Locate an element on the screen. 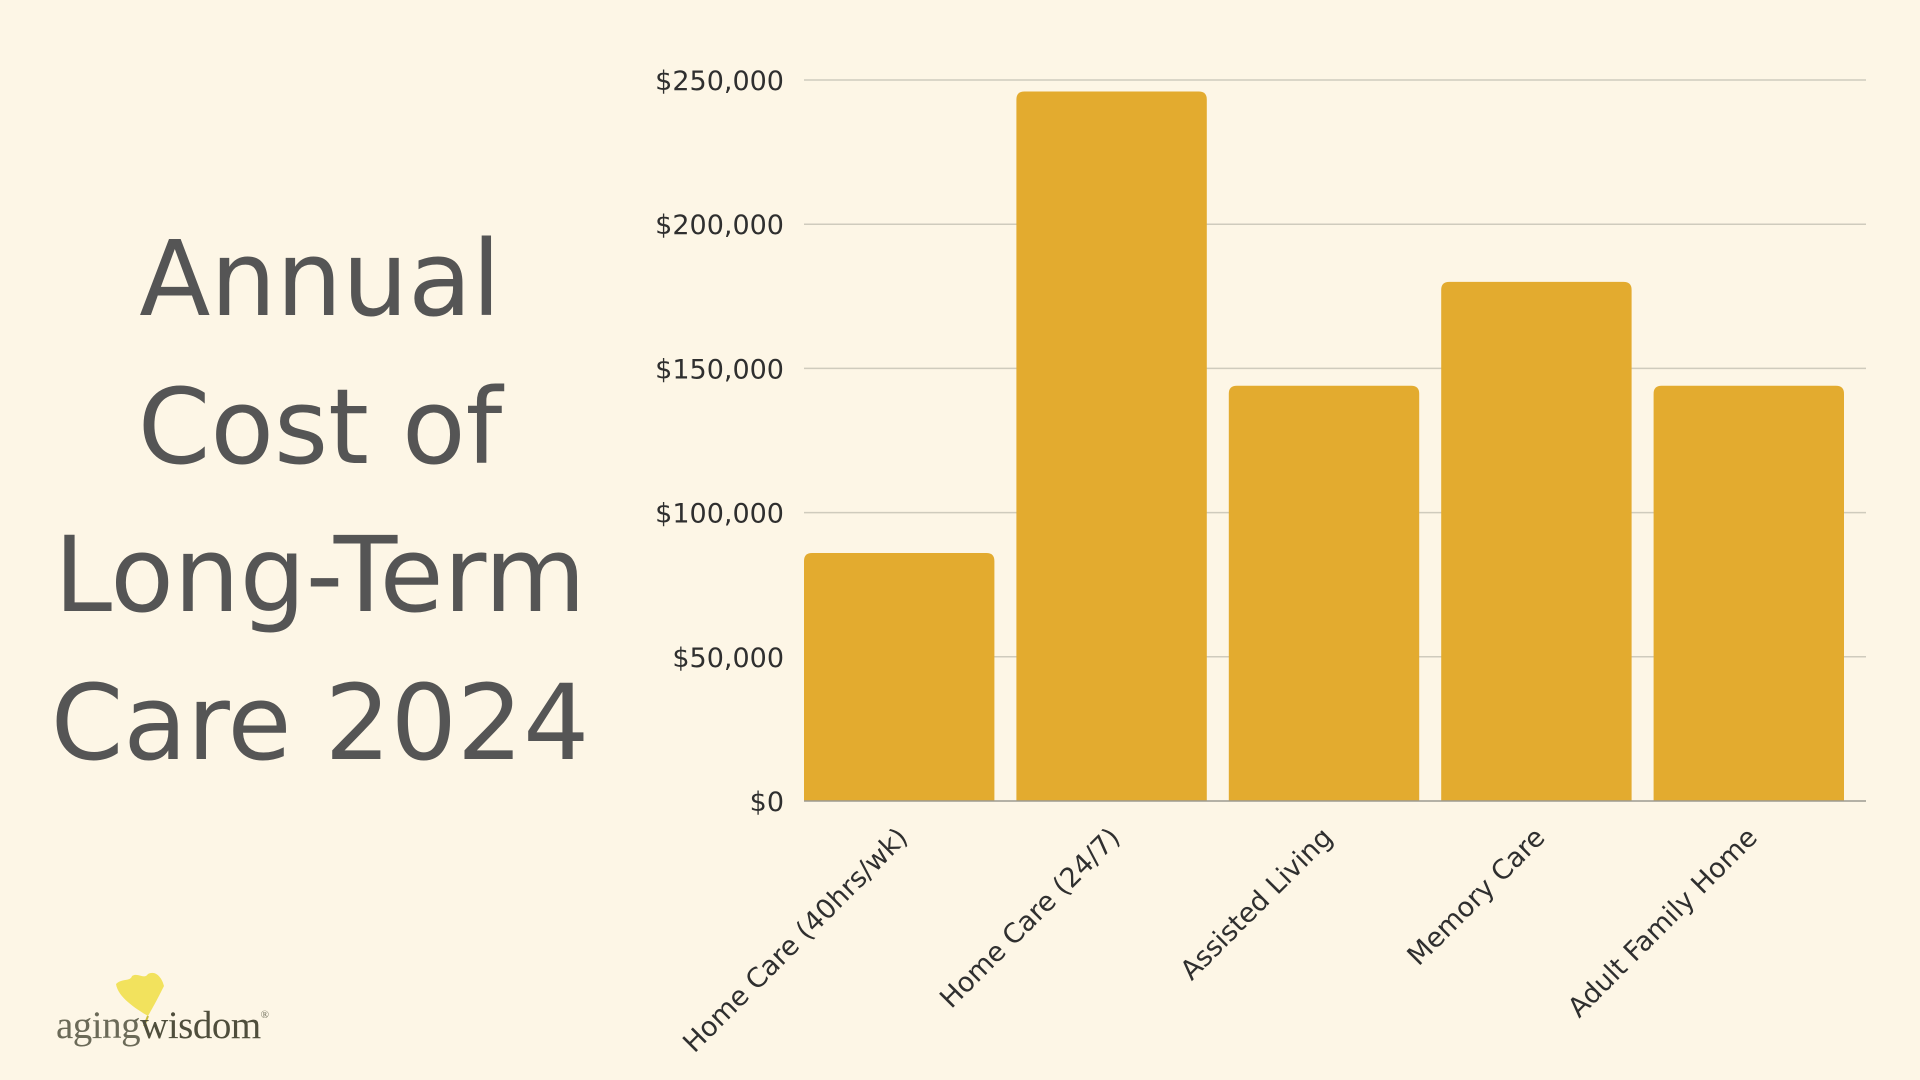 Image resolution: width=1920 pixels, height=1080 pixels. y-tick-label: $250,000 is located at coordinates (719, 81).